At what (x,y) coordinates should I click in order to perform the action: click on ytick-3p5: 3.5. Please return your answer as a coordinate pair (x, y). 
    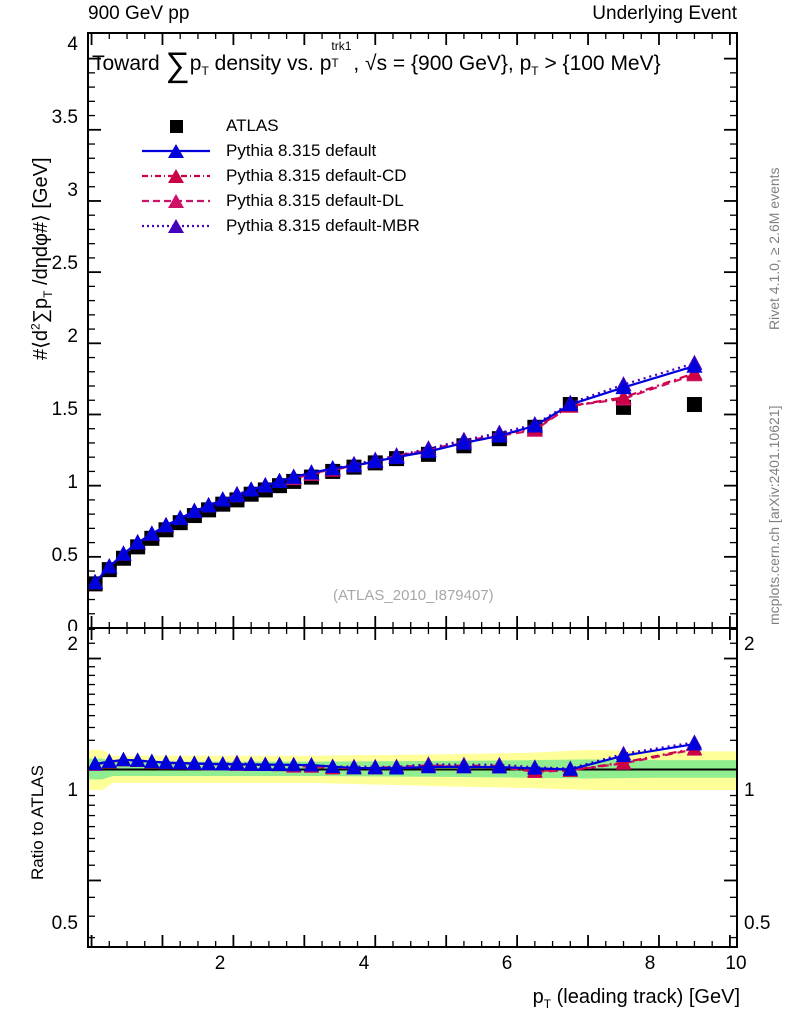
    Looking at the image, I should click on (64, 117).